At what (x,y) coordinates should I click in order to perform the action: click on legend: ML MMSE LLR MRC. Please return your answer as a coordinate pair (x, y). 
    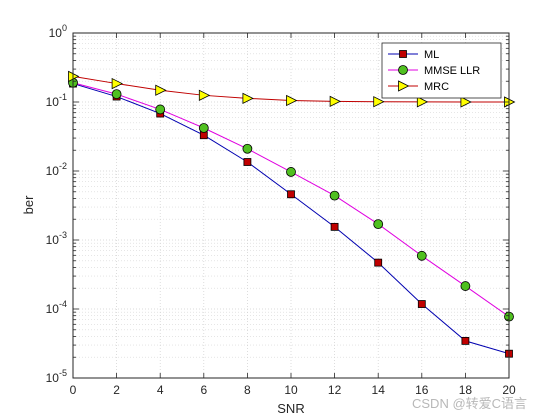
    Looking at the image, I should click on (441, 70).